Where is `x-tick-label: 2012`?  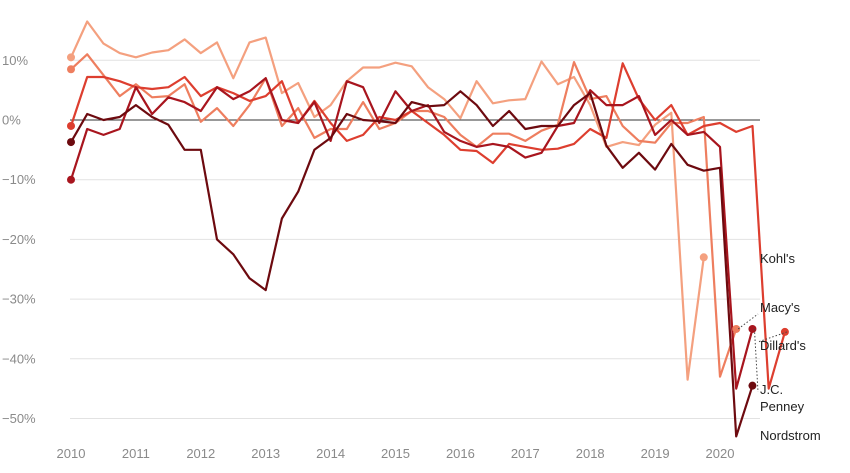
x-tick-label: 2012 is located at coordinates (200, 453).